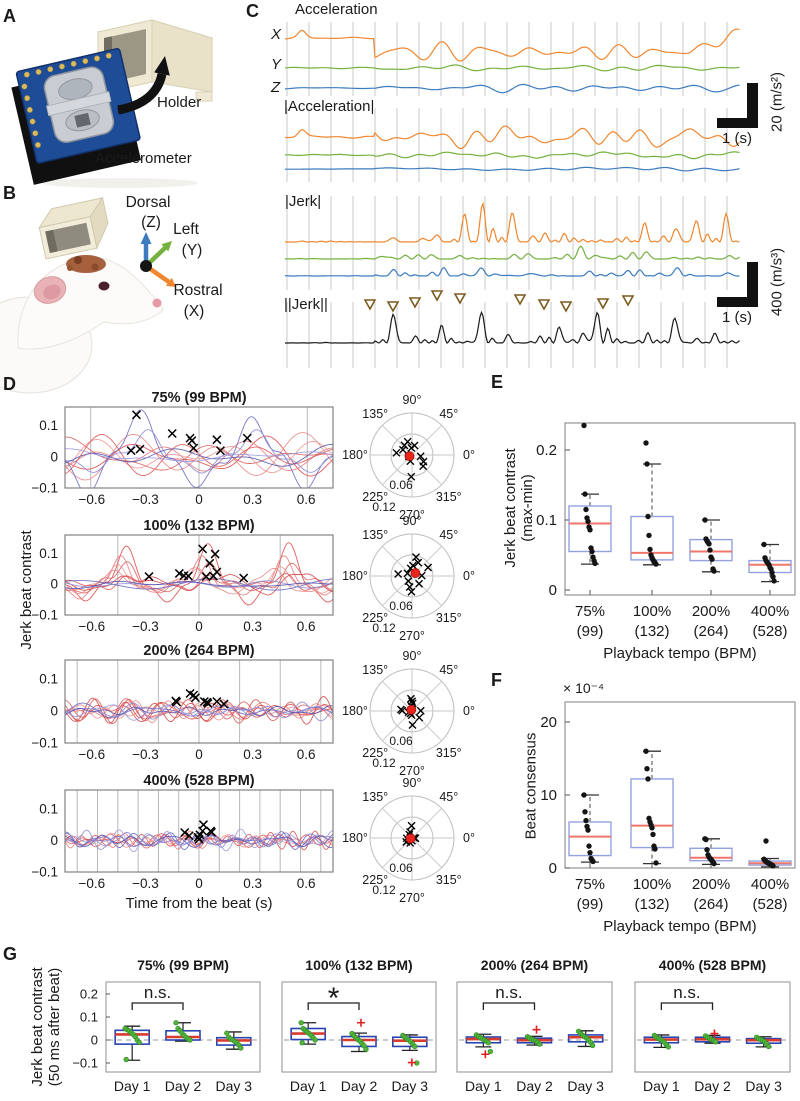 The width and height of the screenshot is (800, 1101). I want to click on x-tick-label: (264), so click(710, 631).